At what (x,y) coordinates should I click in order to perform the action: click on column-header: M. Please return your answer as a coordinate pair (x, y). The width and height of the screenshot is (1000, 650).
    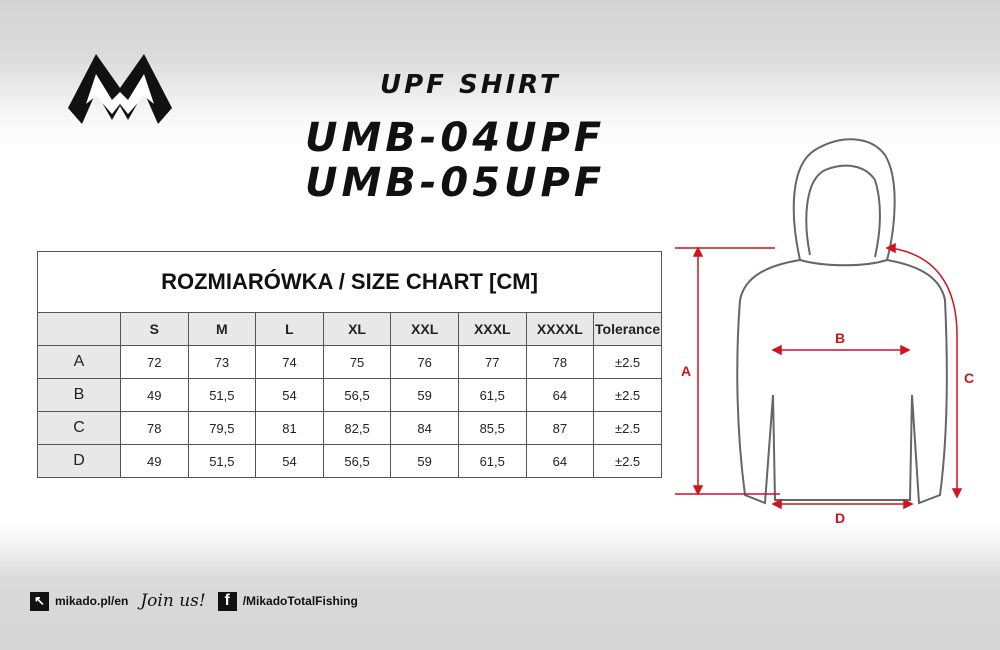
    Looking at the image, I should click on (222, 329).